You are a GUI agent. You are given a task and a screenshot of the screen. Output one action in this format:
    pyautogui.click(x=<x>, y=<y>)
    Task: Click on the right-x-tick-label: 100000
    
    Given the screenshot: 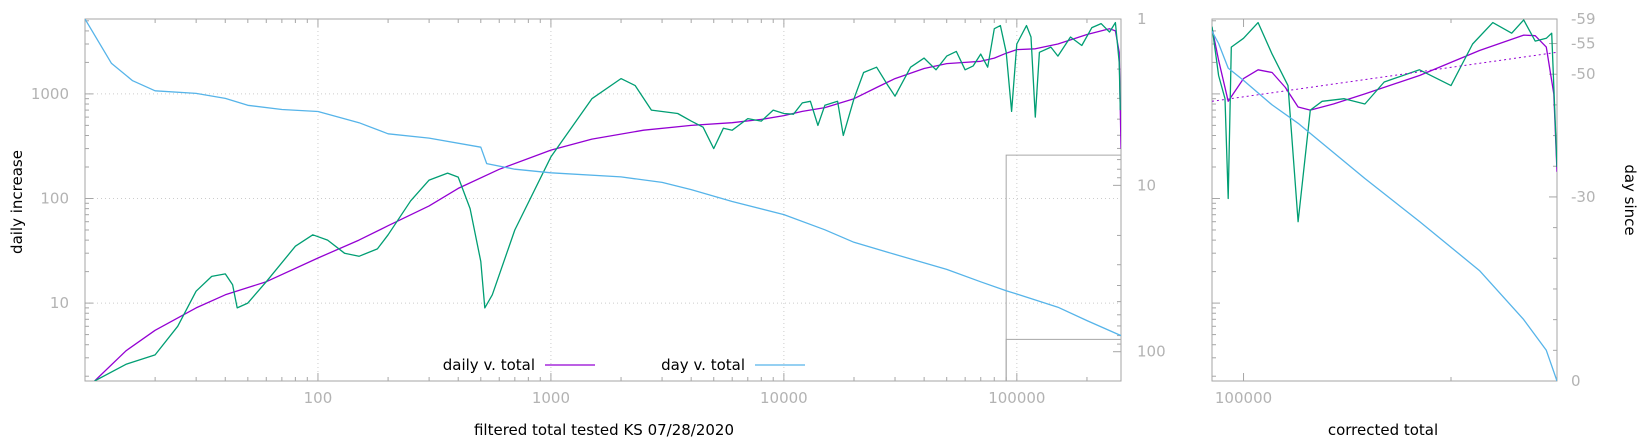 What is the action you would take?
    pyautogui.click(x=1243, y=398)
    